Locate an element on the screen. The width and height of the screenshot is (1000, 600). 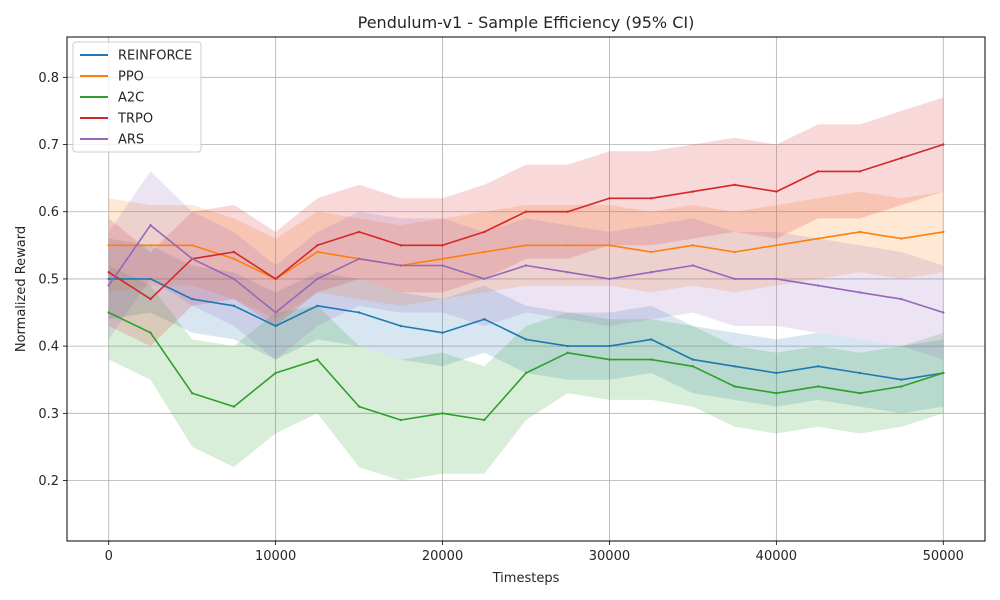
y-tick-label: 0.6 is located at coordinates (48, 212).